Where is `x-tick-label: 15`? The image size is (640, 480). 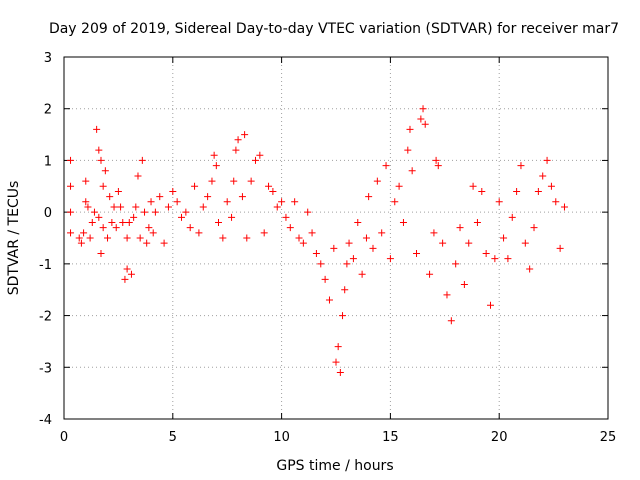
x-tick-label: 15 is located at coordinates (390, 437).